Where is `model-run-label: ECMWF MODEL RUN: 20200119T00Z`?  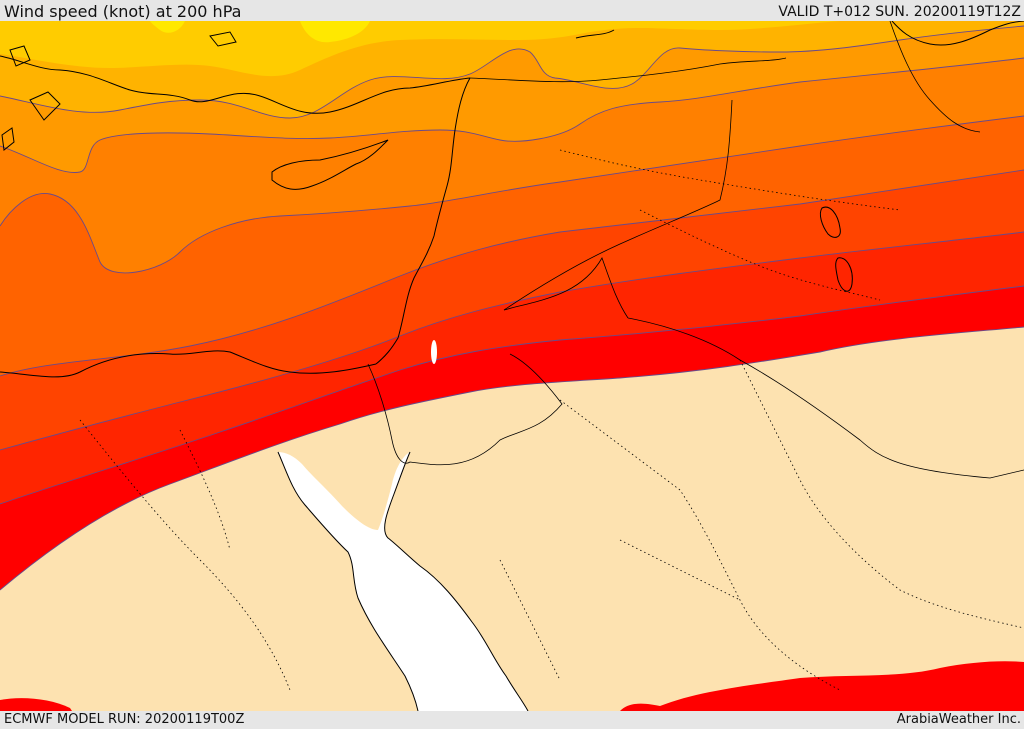 model-run-label: ECMWF MODEL RUN: 20200119T00Z is located at coordinates (124, 719).